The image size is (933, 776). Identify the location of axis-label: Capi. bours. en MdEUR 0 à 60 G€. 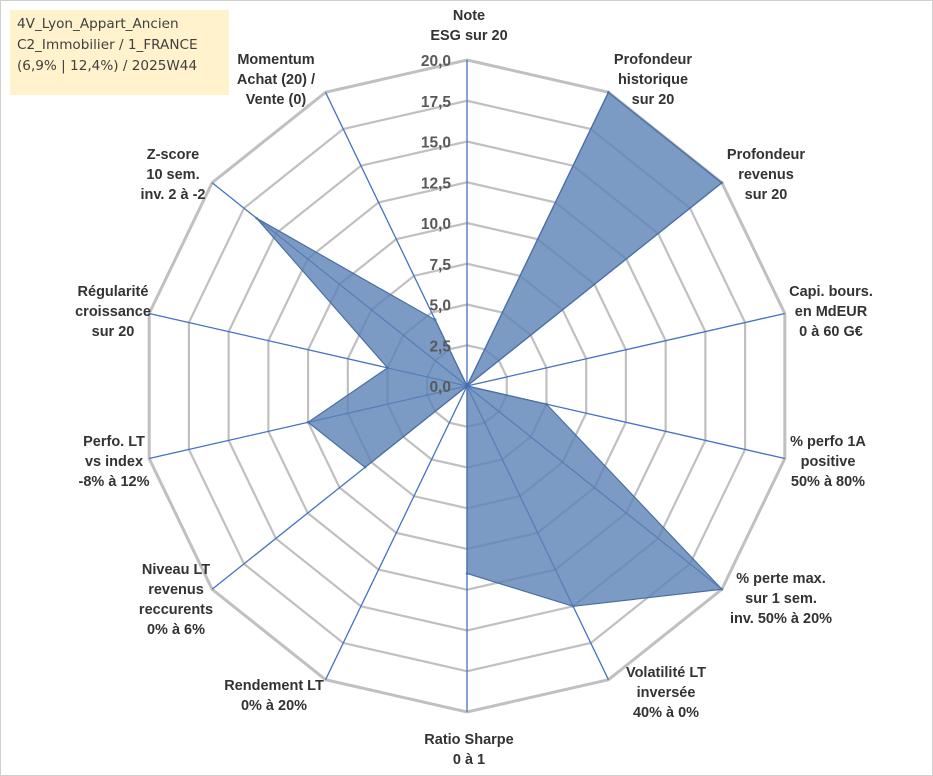
(831, 312).